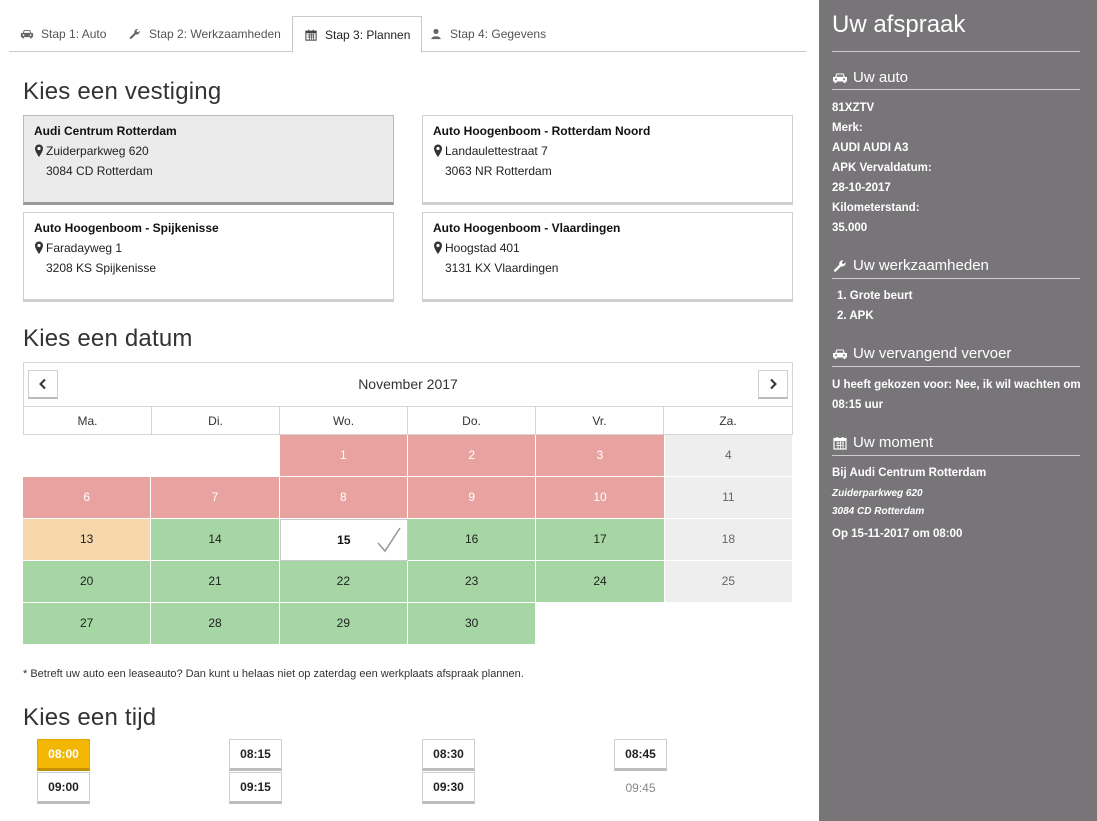  Describe the element at coordinates (389, 540) in the screenshot. I see `checkmark-icon` at that location.